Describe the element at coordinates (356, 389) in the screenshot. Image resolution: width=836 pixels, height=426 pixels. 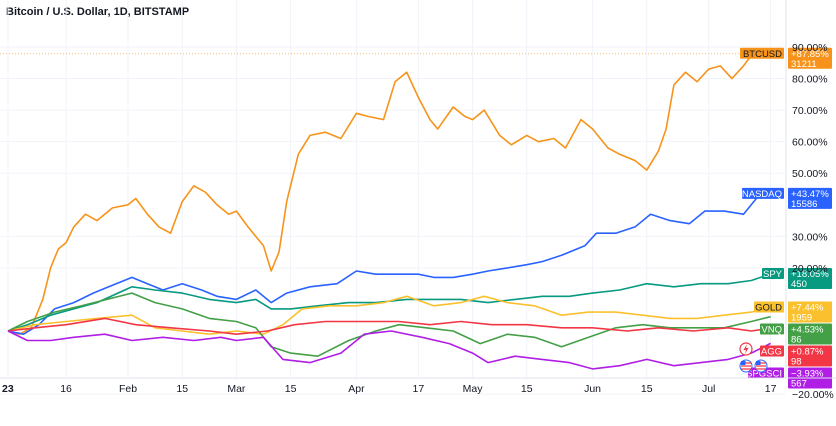
I see `x-tick-label: Apr` at that location.